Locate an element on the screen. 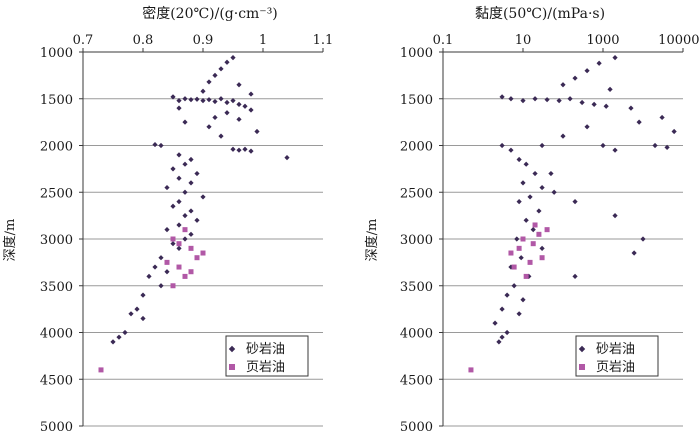 This screenshot has width=700, height=435. legend-item-shale: 页岩油 is located at coordinates (607, 367).